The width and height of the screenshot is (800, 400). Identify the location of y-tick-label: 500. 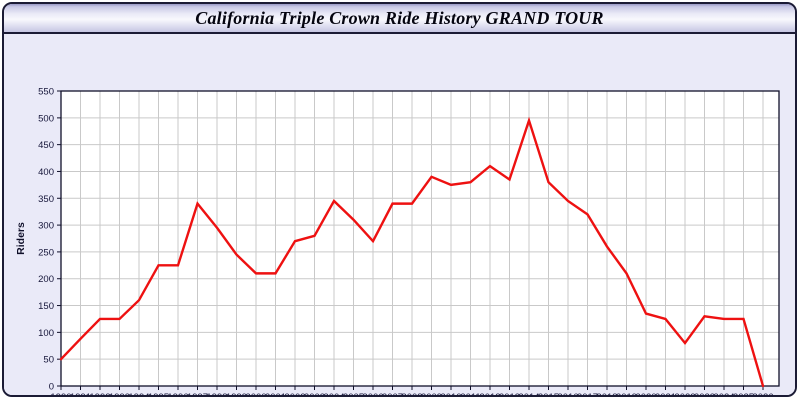
(46, 118).